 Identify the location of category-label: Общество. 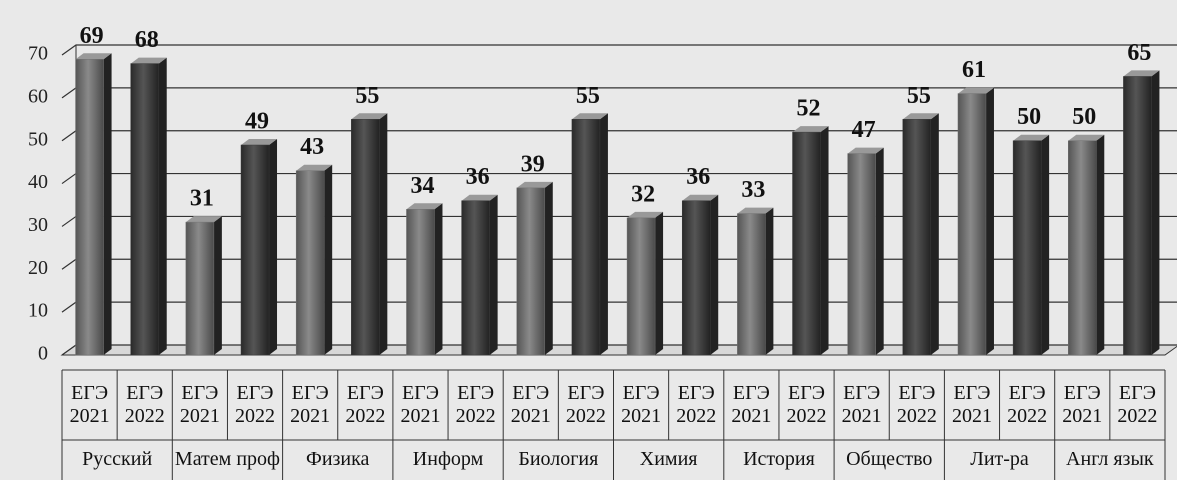
(889, 459).